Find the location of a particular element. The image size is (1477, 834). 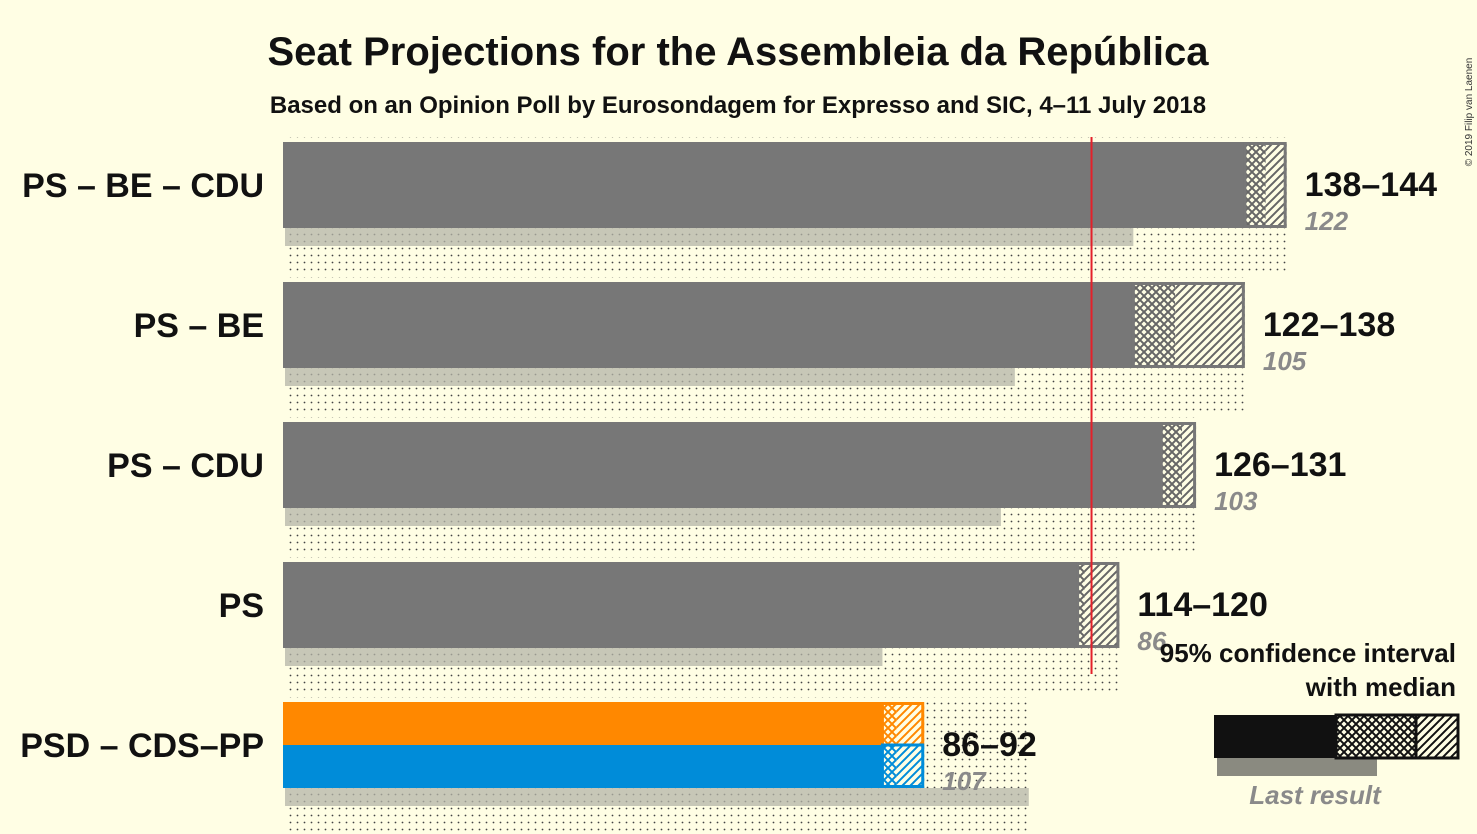

range-label: 114–120 is located at coordinates (1202, 605).